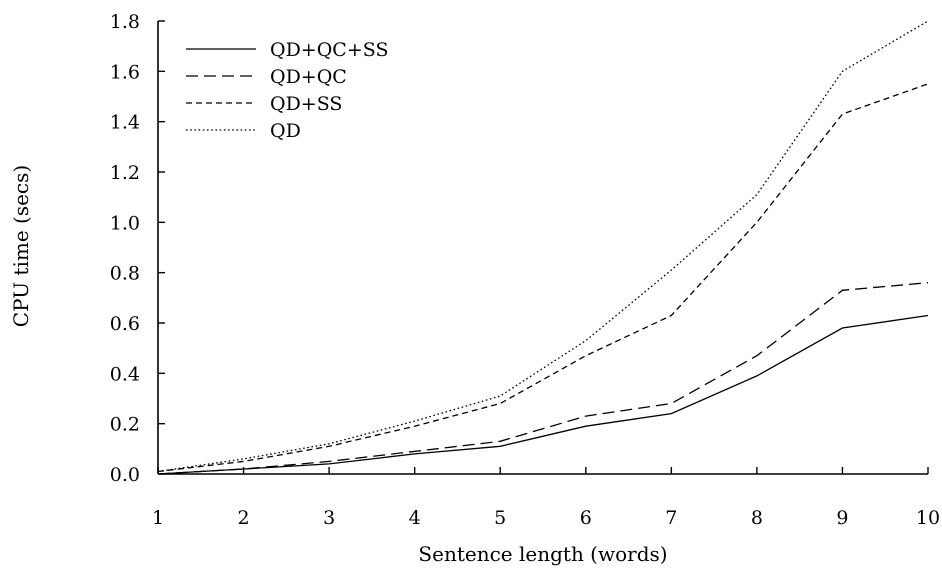 This screenshot has width=942, height=568. What do you see at coordinates (158, 518) in the screenshot?
I see `x-tick-label: 1` at bounding box center [158, 518].